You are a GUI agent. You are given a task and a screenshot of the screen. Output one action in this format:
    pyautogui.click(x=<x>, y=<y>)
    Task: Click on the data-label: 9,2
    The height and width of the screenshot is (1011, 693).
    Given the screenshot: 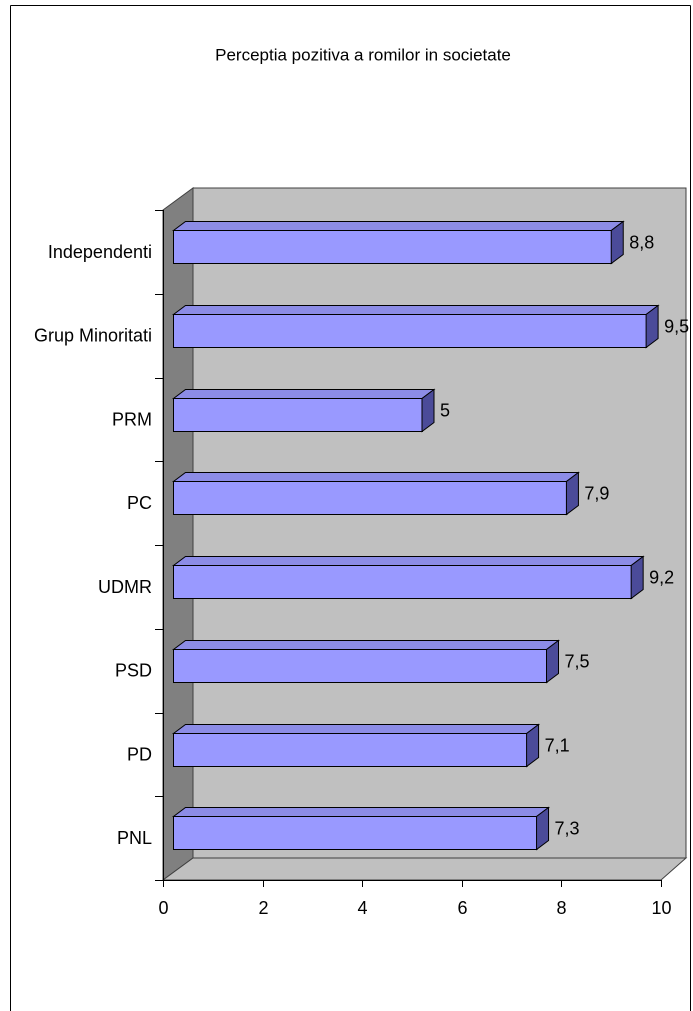 What is the action you would take?
    pyautogui.click(x=661, y=578)
    